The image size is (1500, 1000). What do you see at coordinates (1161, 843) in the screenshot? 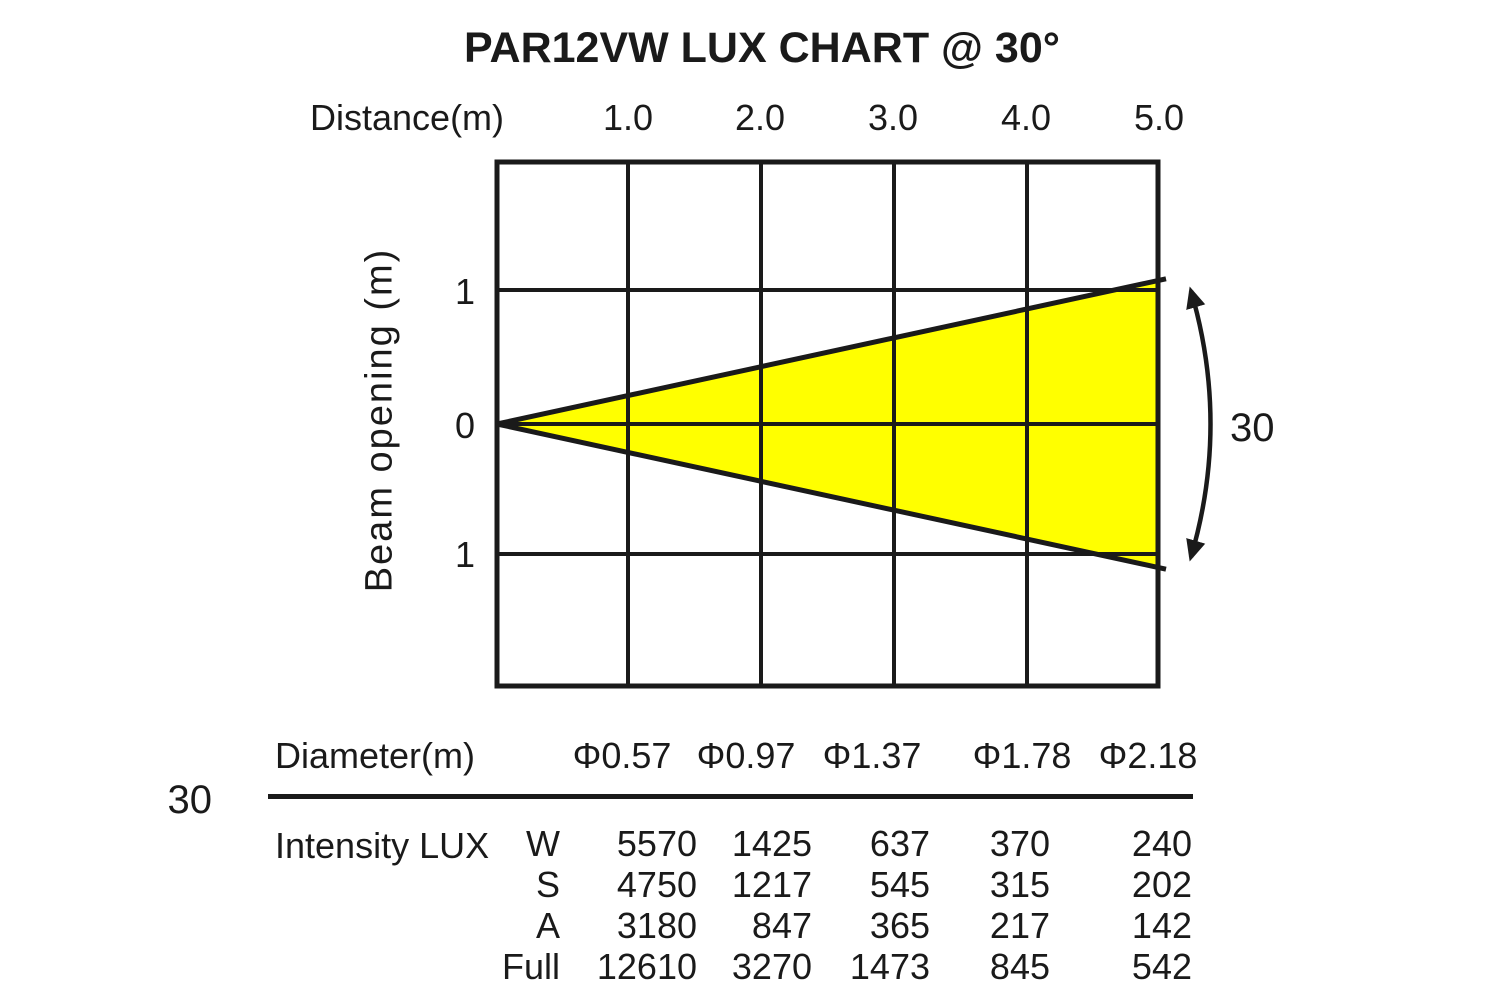
I see `lux-w-5: 240` at bounding box center [1161, 843].